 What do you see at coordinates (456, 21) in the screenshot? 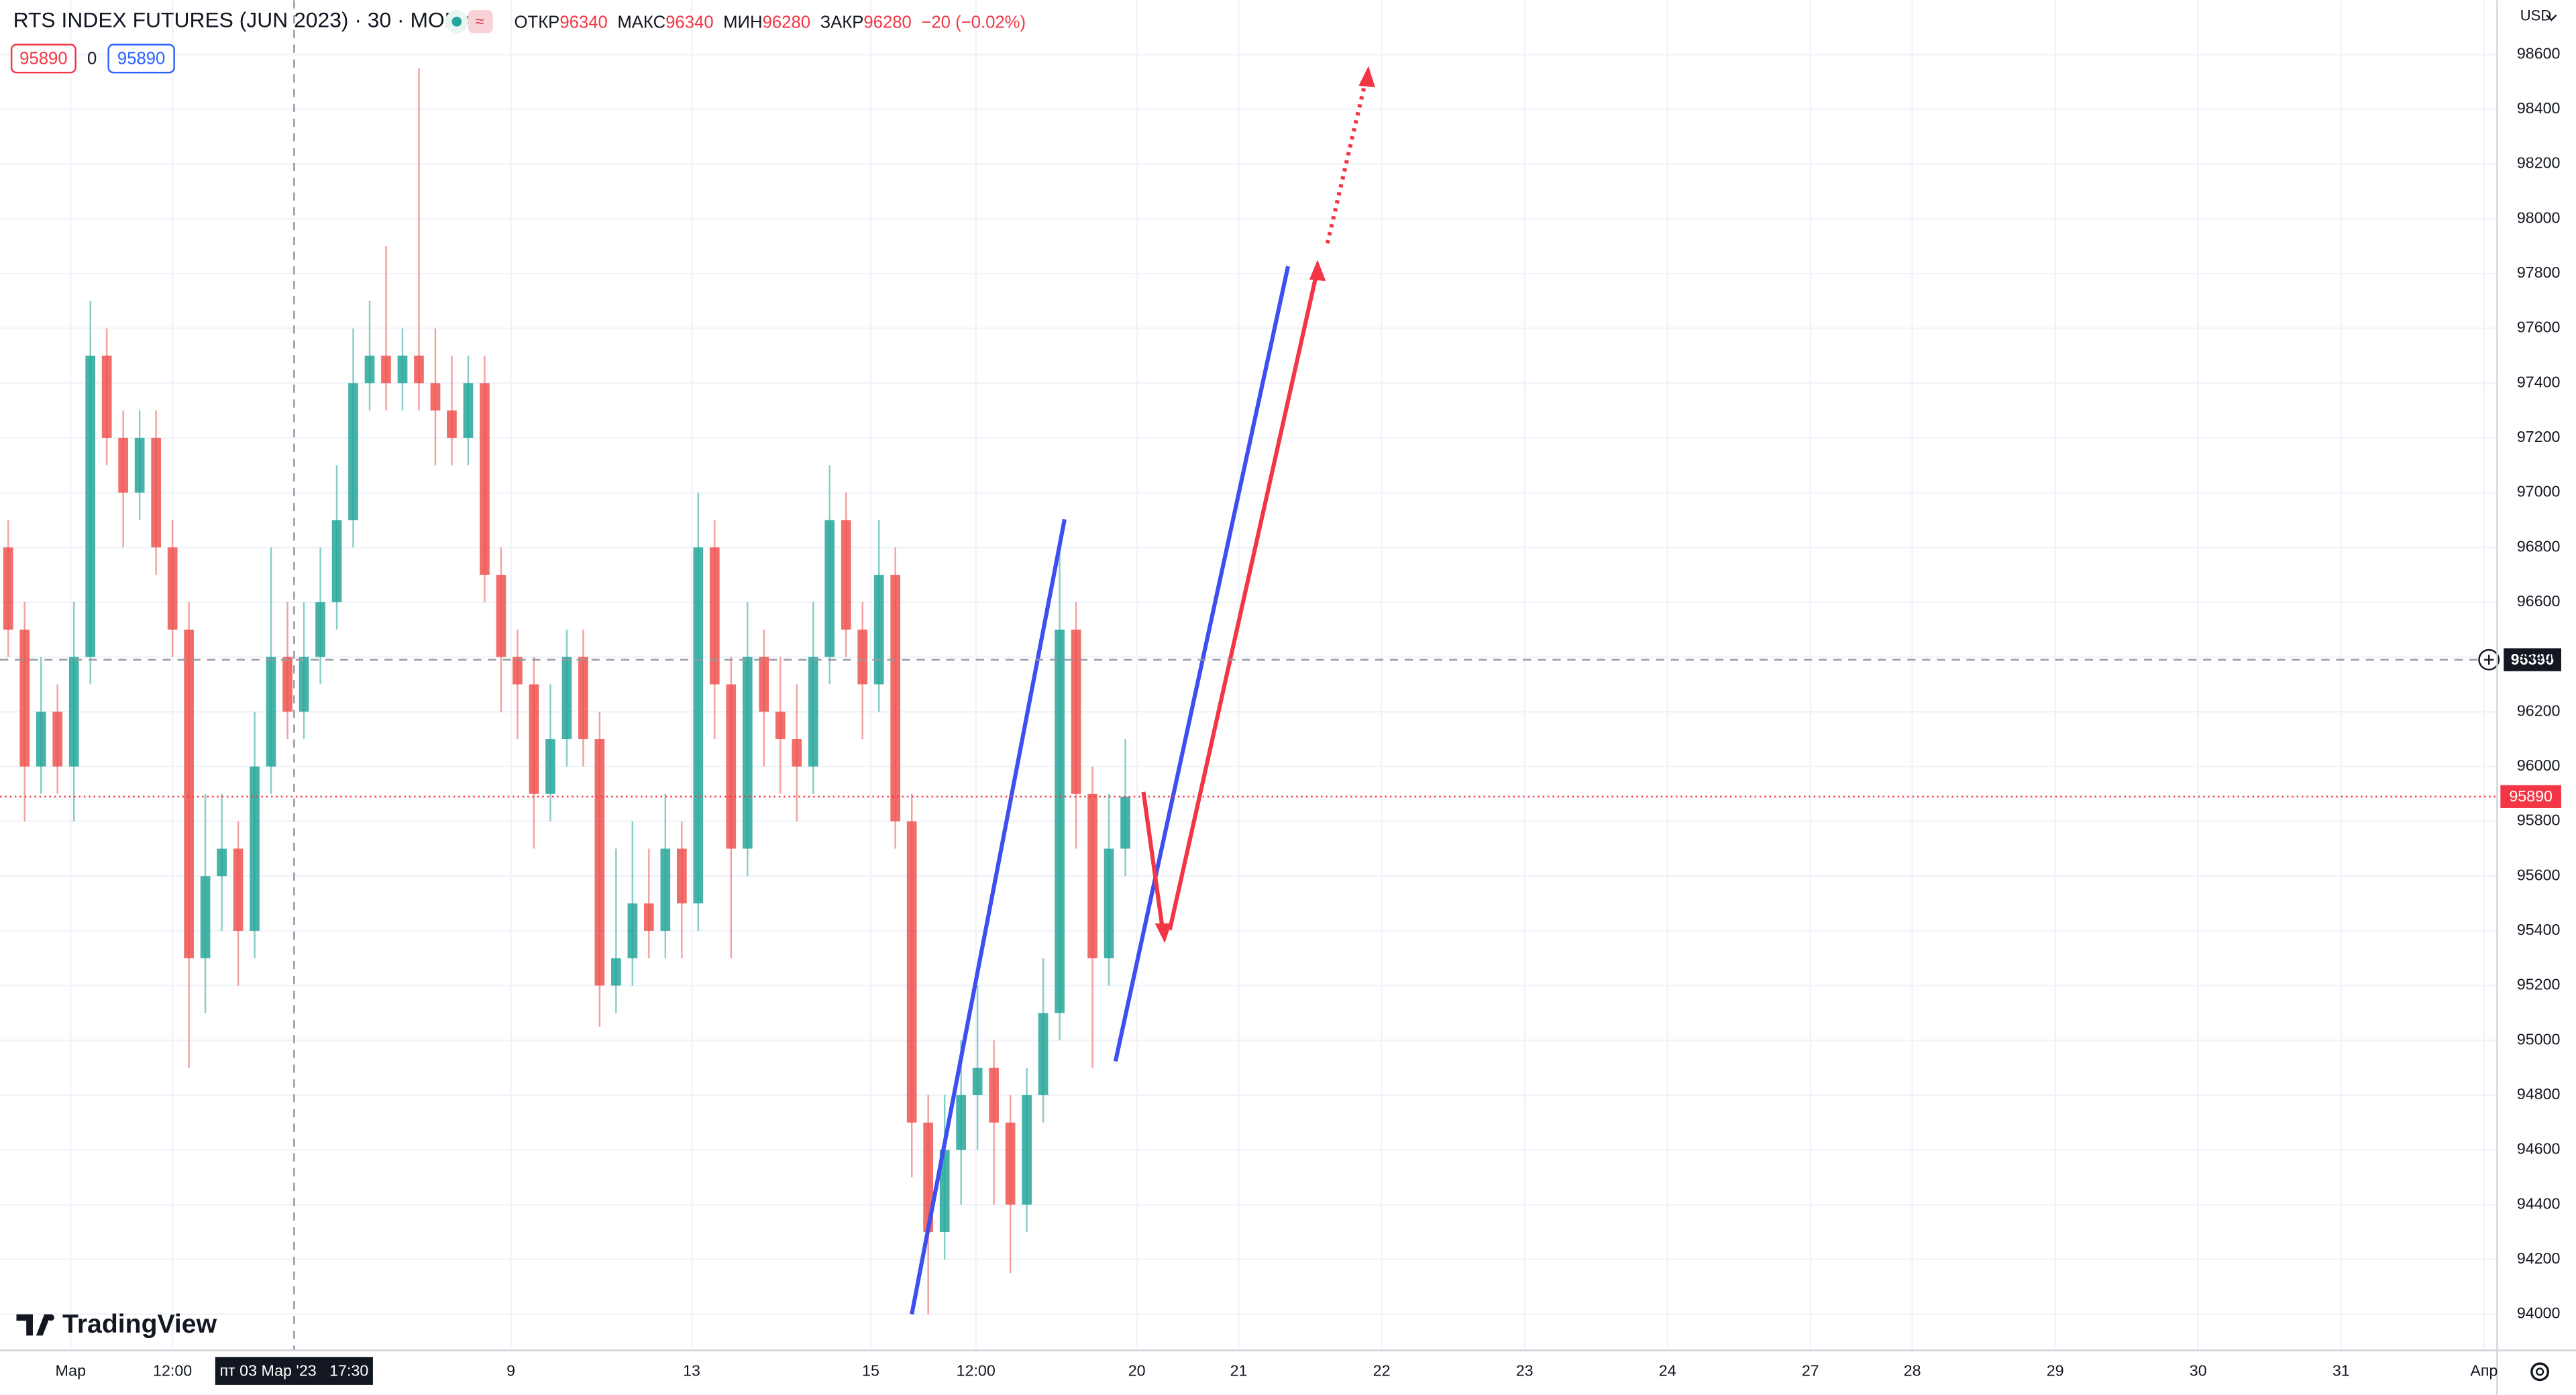
I see `status-dot` at bounding box center [456, 21].